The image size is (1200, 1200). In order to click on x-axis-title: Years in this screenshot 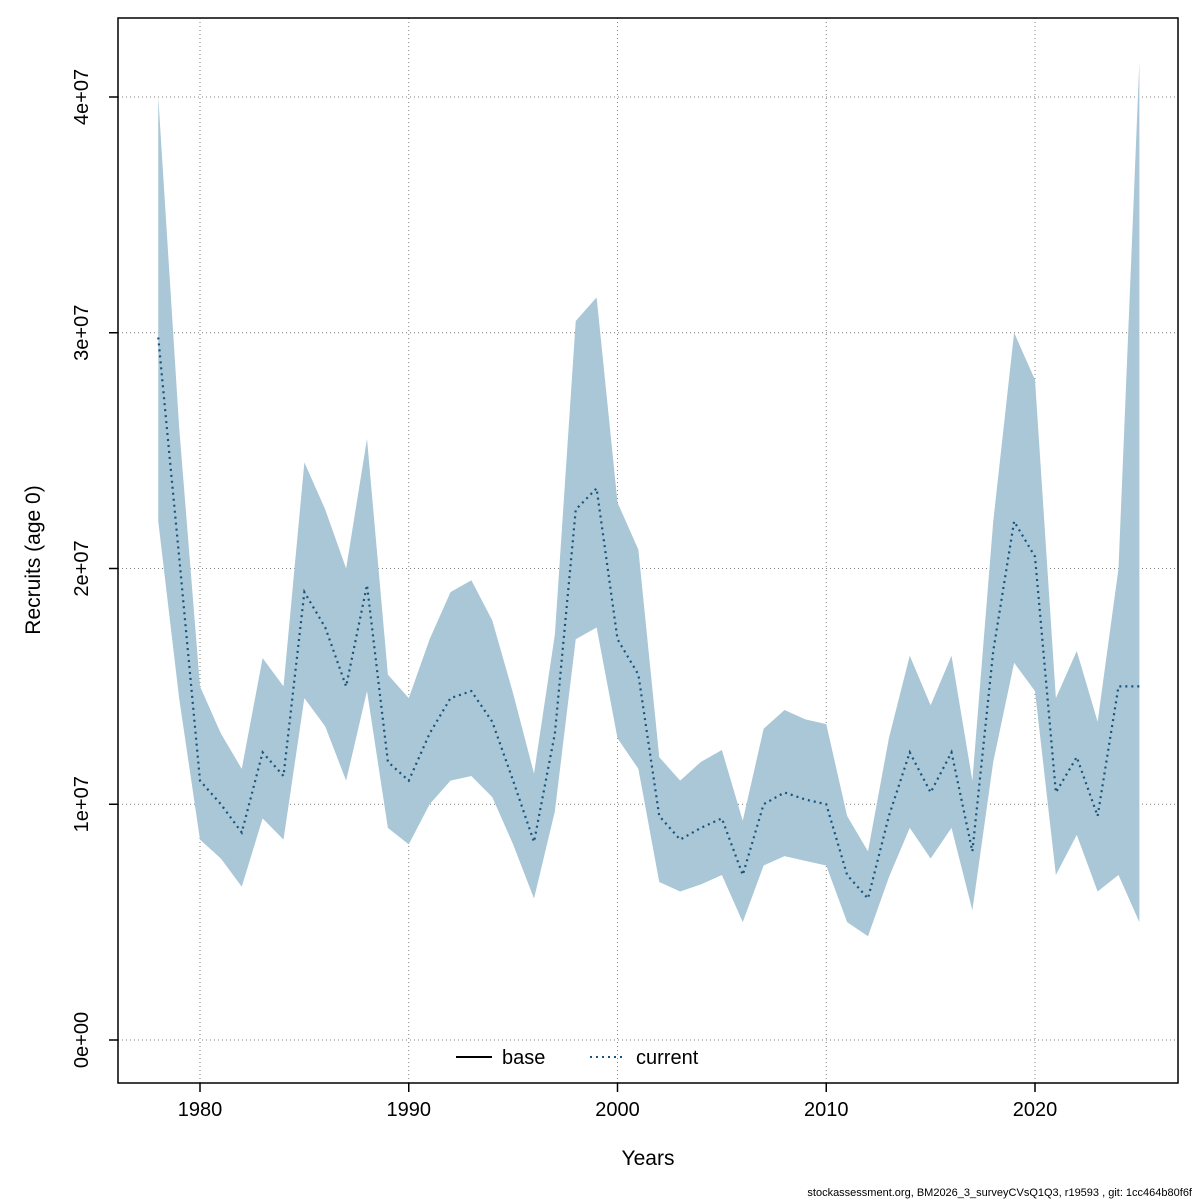, I will do `click(648, 1158)`.